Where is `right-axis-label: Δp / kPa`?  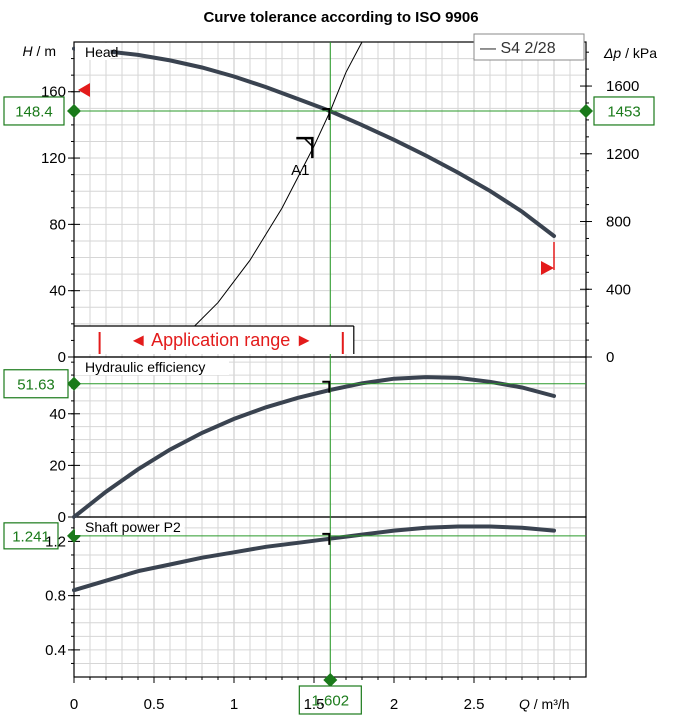 right-axis-label: Δp / kPa is located at coordinates (630, 53).